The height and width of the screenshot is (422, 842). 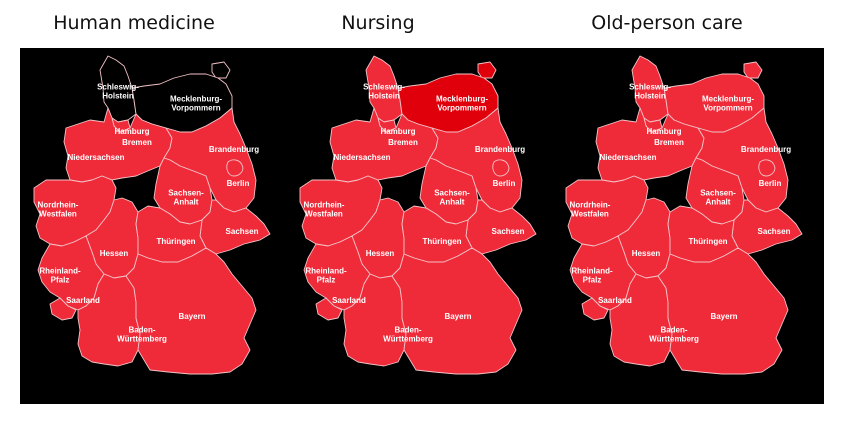 I want to click on map-title-human-medicine: Human medicine, so click(x=134, y=23).